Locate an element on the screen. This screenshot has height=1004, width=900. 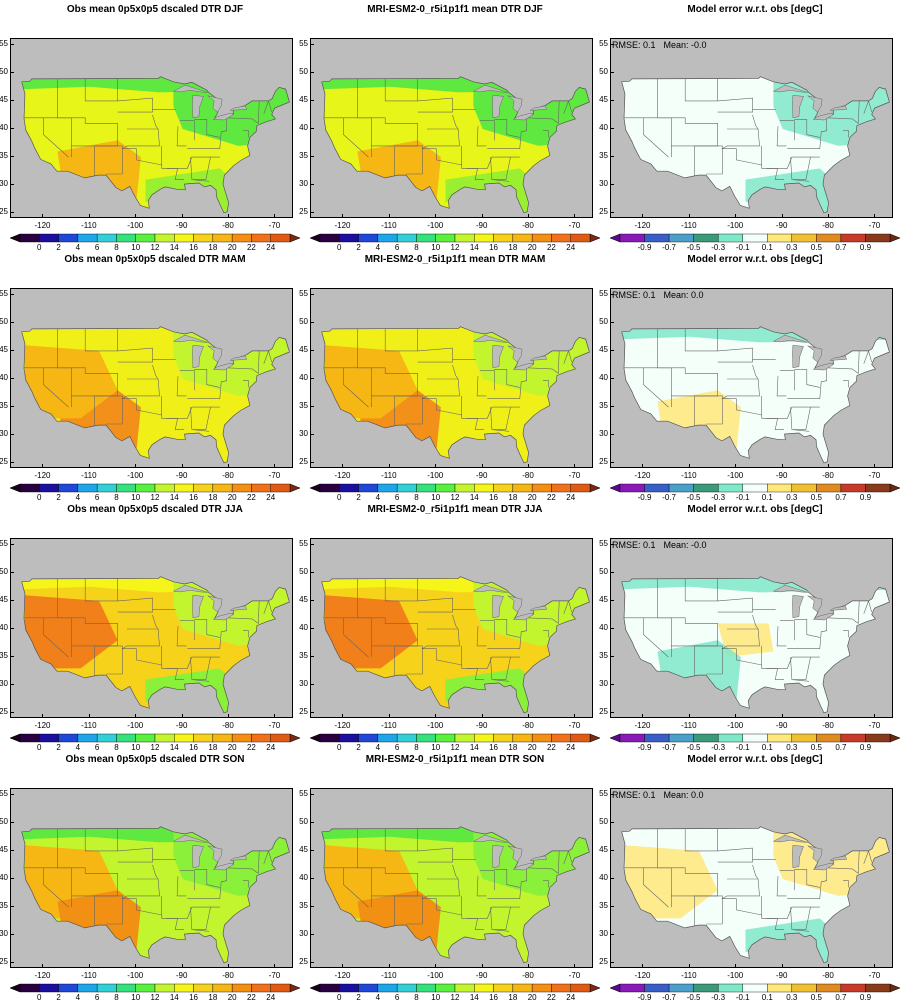
colorbar-label: 2 is located at coordinates (58, 997).